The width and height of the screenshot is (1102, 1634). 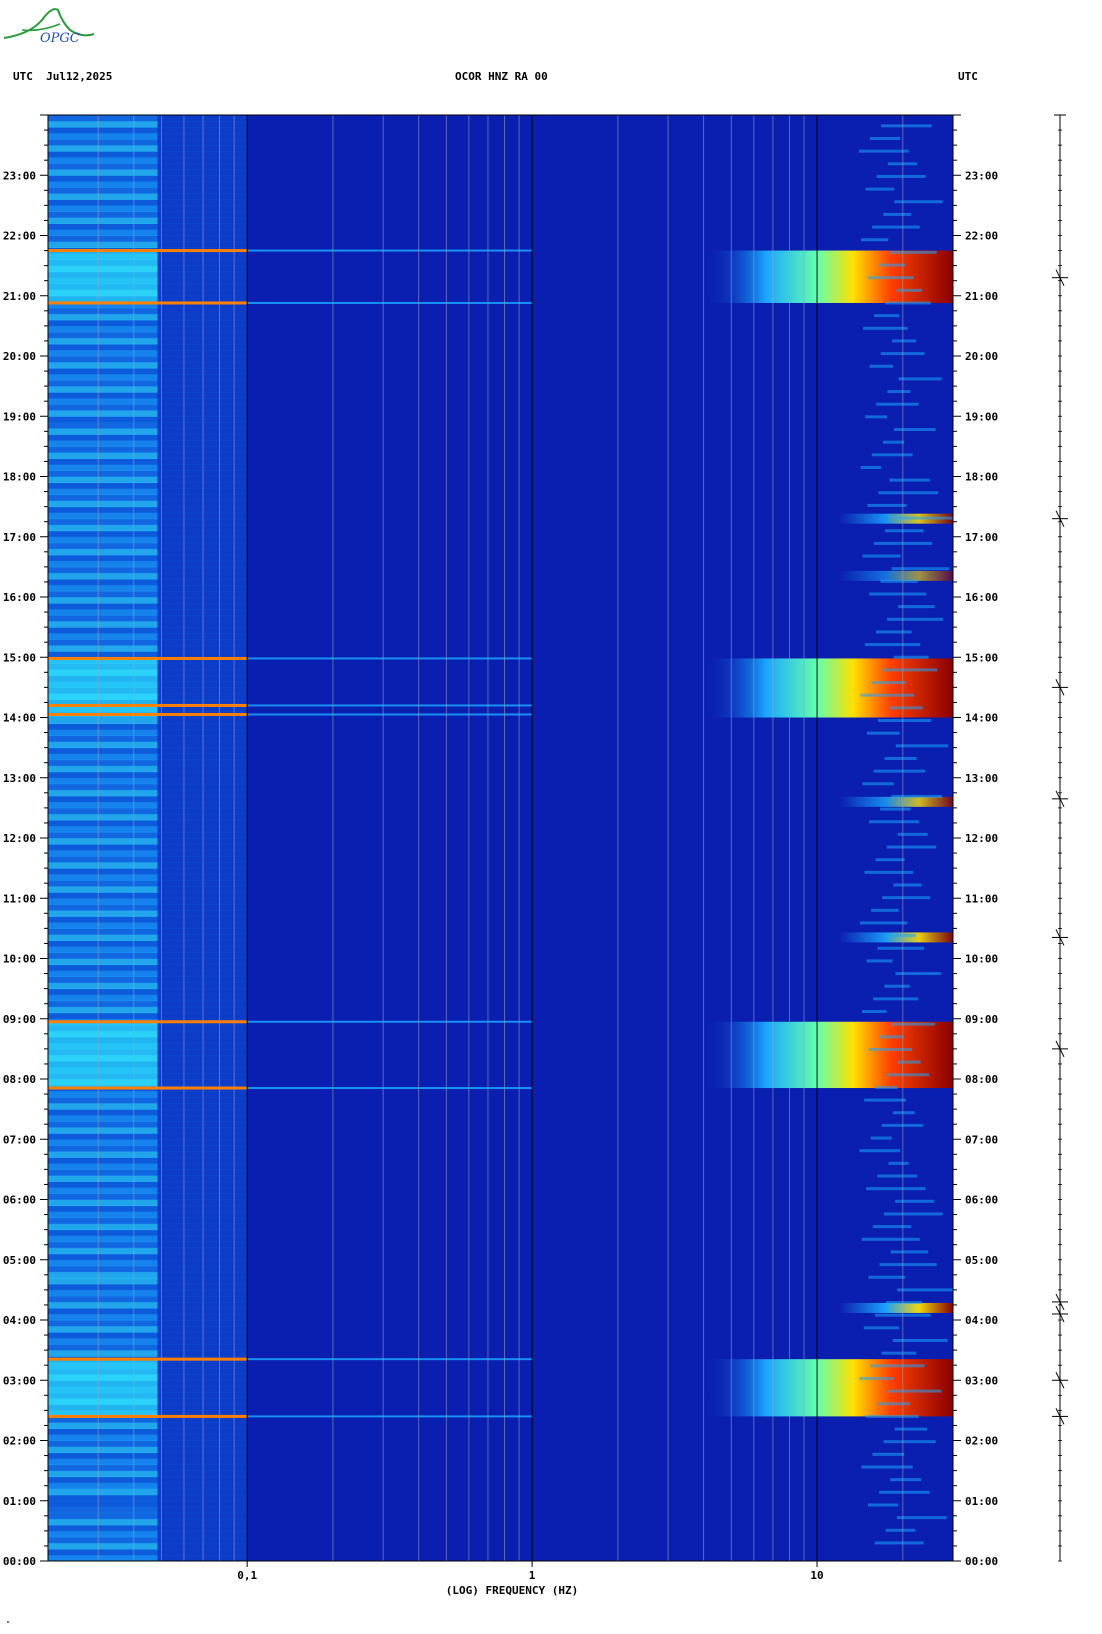 I want to click on y-tick-label: 10:00, so click(x=981, y=959).